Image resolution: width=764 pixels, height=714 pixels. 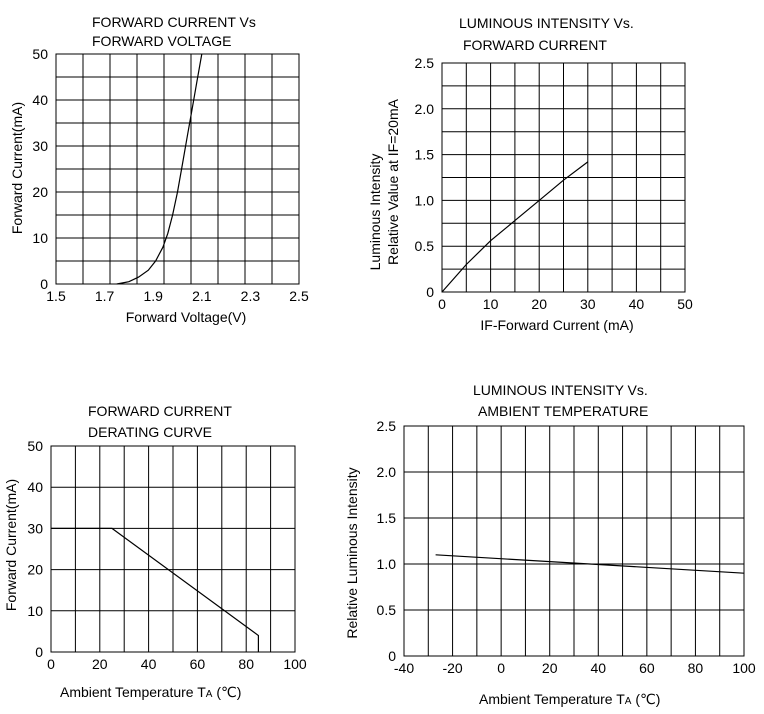 What do you see at coordinates (56, 296) in the screenshot?
I see `x-tick-label: 1.5` at bounding box center [56, 296].